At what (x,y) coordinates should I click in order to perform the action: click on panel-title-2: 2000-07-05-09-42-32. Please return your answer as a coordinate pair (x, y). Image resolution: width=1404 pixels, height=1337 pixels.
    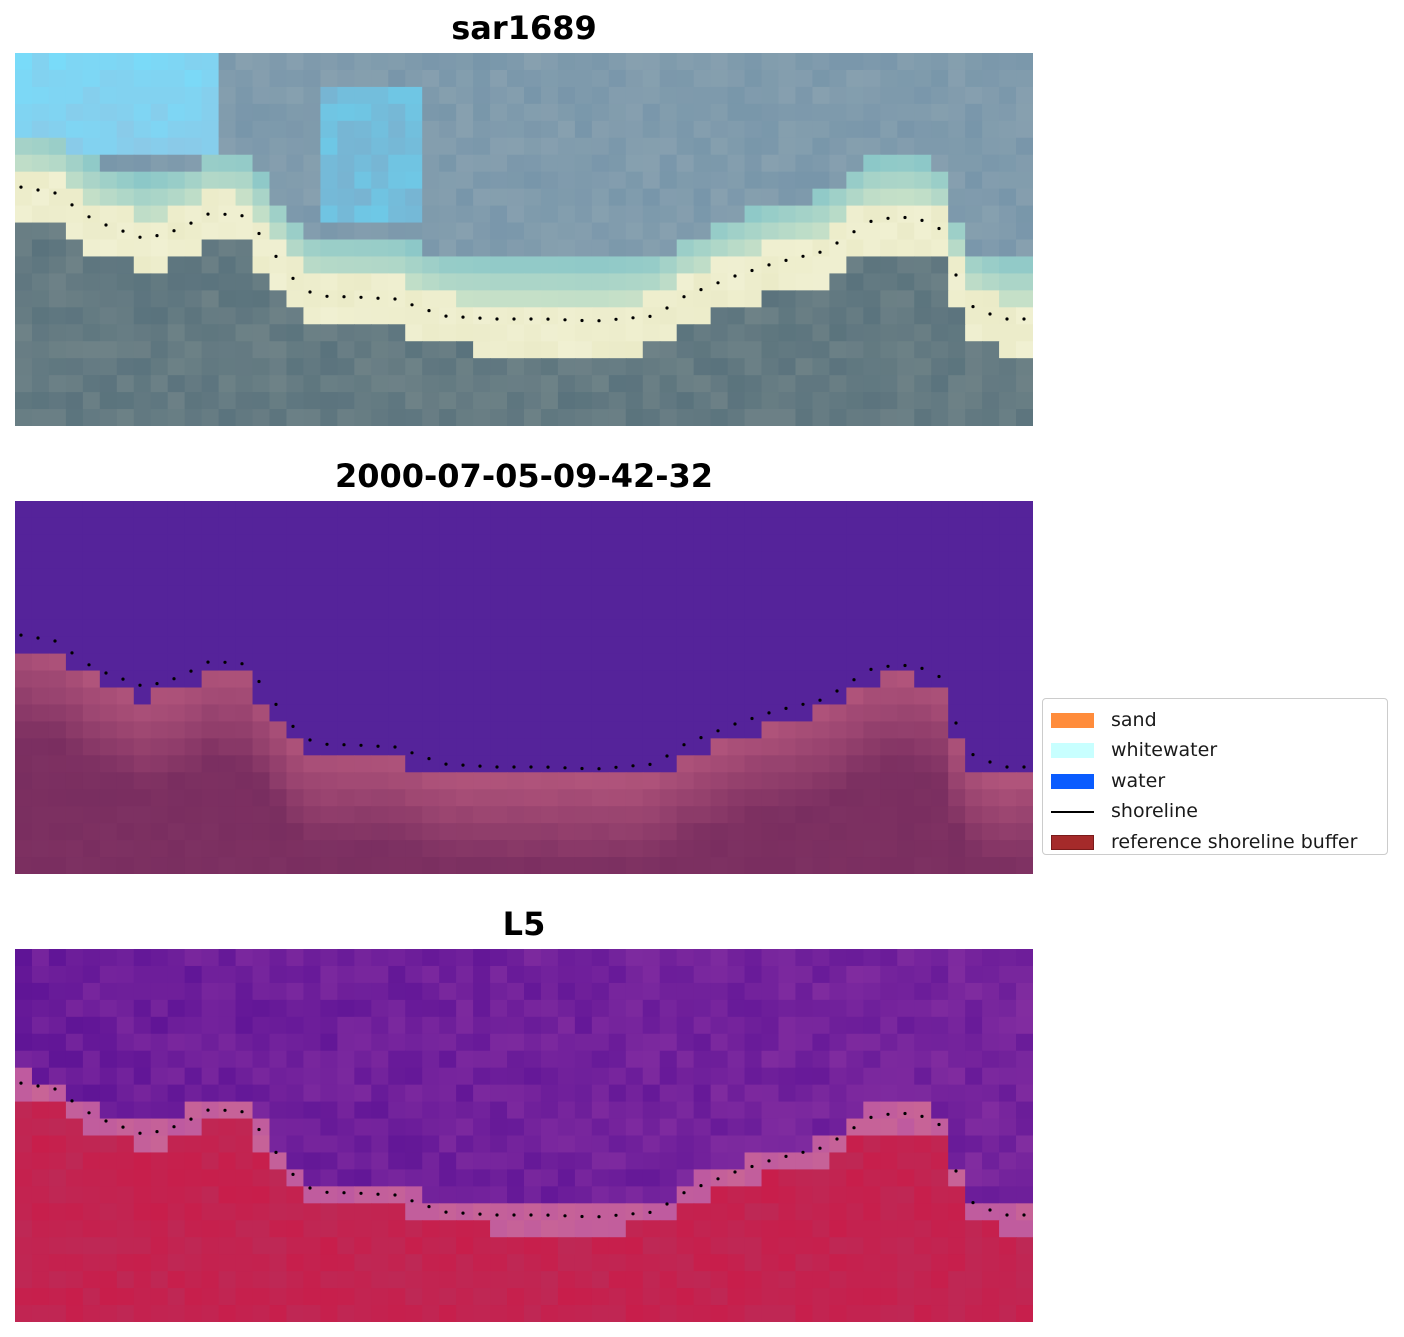
    Looking at the image, I should click on (524, 476).